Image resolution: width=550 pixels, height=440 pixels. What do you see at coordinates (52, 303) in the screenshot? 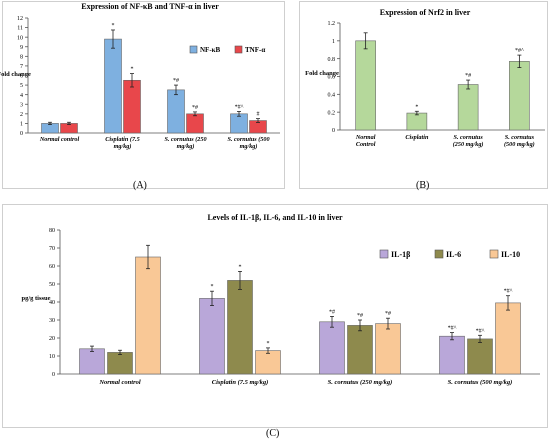
I see `chart-c-ytick-label: 40` at bounding box center [52, 303].